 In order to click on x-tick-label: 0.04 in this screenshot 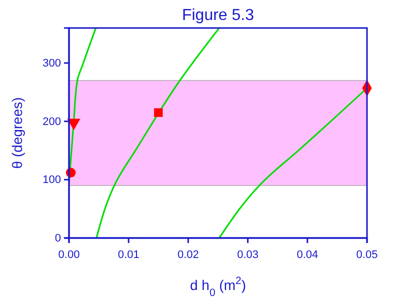, I will do `click(307, 255)`.